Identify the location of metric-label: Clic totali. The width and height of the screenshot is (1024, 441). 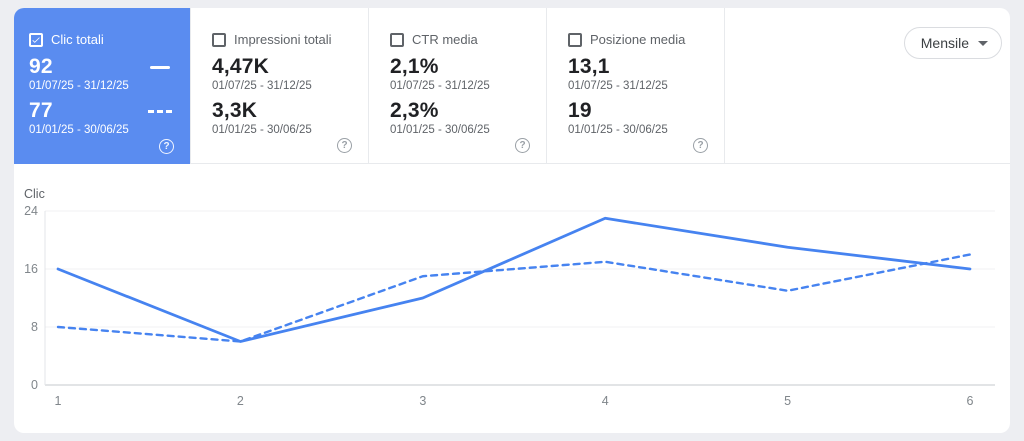
(77, 39).